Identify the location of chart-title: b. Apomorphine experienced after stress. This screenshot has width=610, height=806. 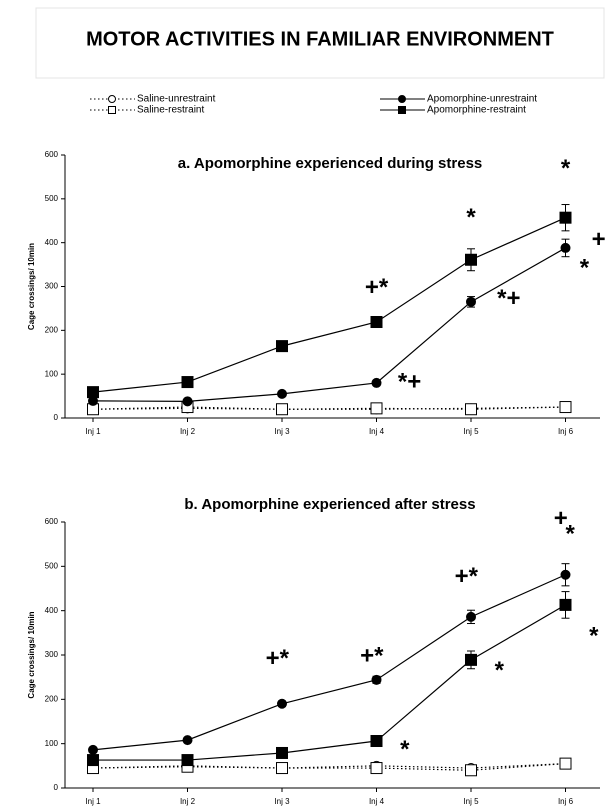
(329, 504).